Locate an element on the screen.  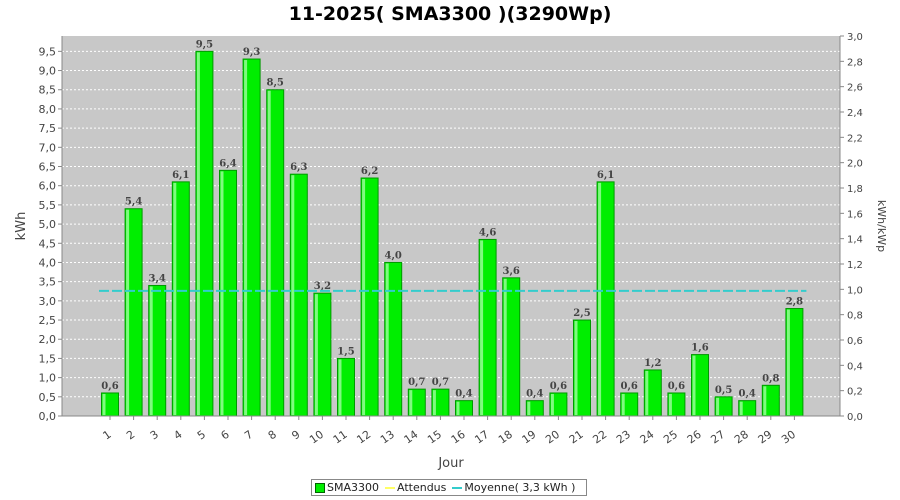
data-label: 2,8 is located at coordinates (794, 302).